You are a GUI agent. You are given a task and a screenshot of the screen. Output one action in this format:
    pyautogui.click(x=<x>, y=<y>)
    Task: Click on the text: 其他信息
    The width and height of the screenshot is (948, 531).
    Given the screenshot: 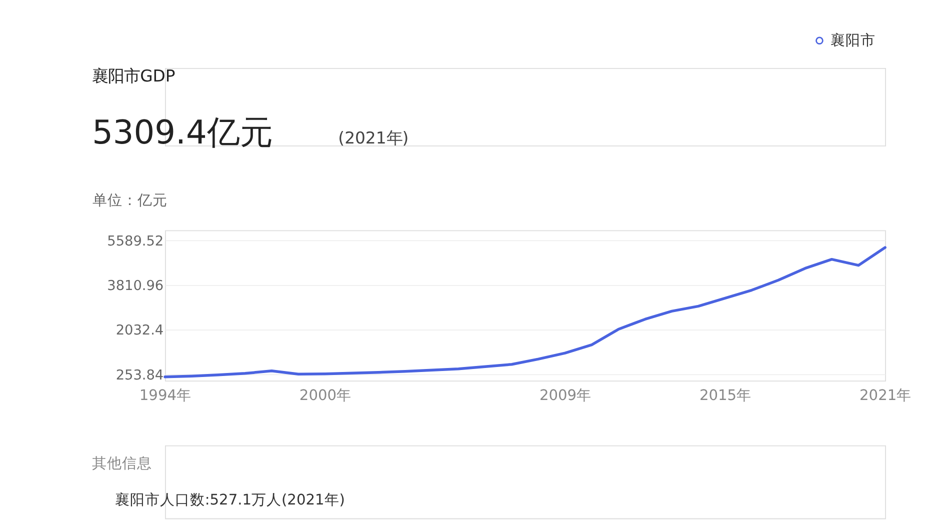 What is the action you would take?
    pyautogui.click(x=122, y=463)
    